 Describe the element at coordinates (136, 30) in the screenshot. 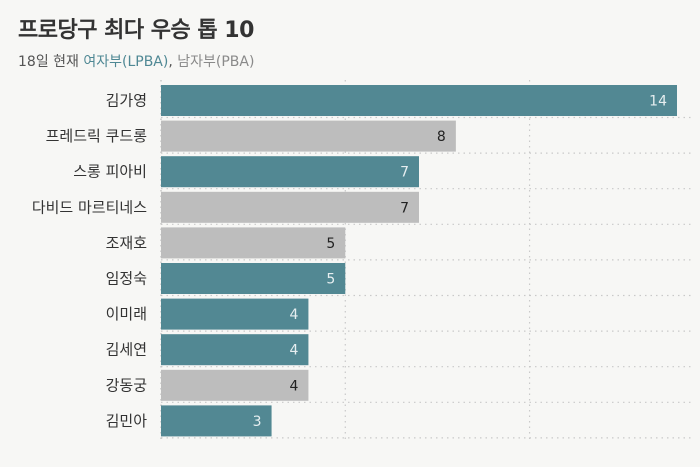

I see `chart-title: 프로당구 최다 우승 톱 10` at that location.